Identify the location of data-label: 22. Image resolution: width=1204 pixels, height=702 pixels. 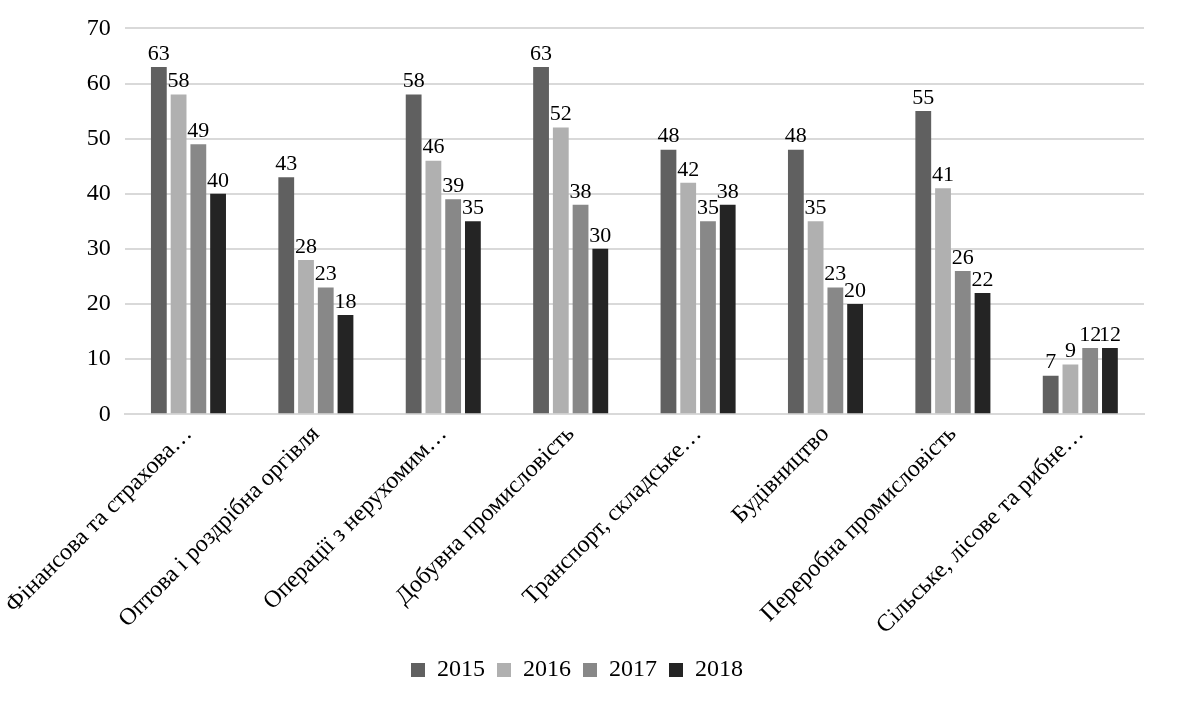
(982, 278).